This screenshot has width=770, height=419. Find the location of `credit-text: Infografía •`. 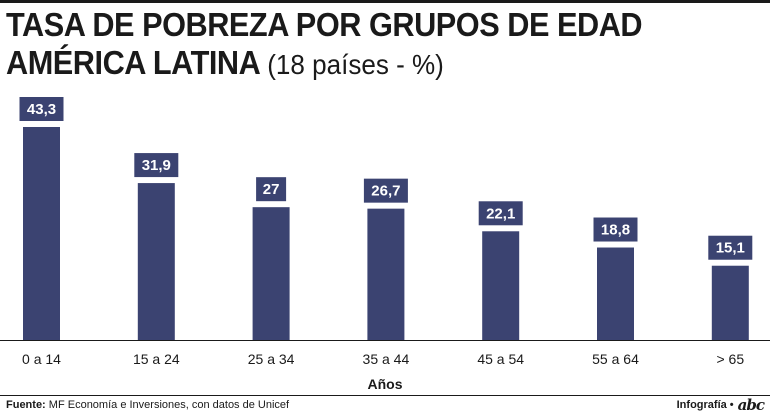

credit-text: Infografía • is located at coordinates (705, 405).